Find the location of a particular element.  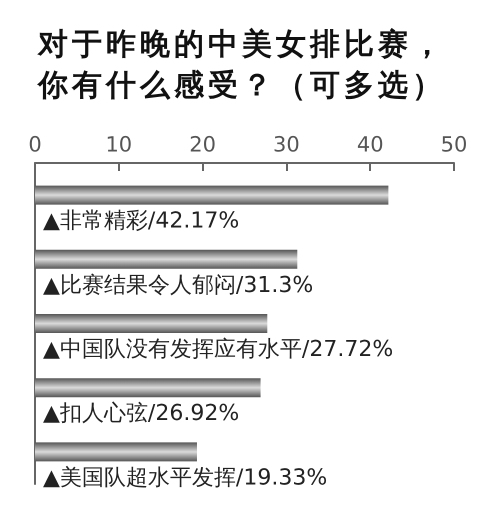

y-tick-label: ▲扣人心弦/26.92% is located at coordinates (141, 413).